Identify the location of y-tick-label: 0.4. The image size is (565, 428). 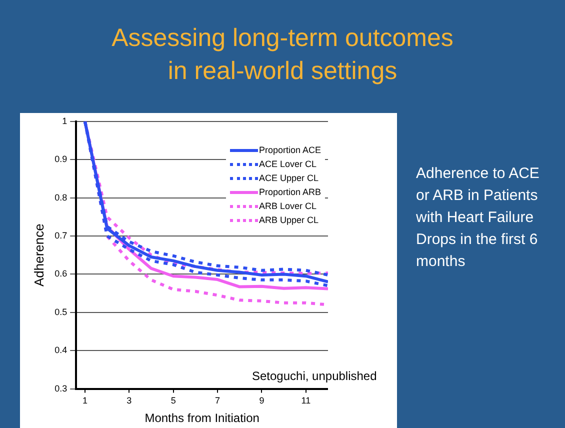
(61, 350).